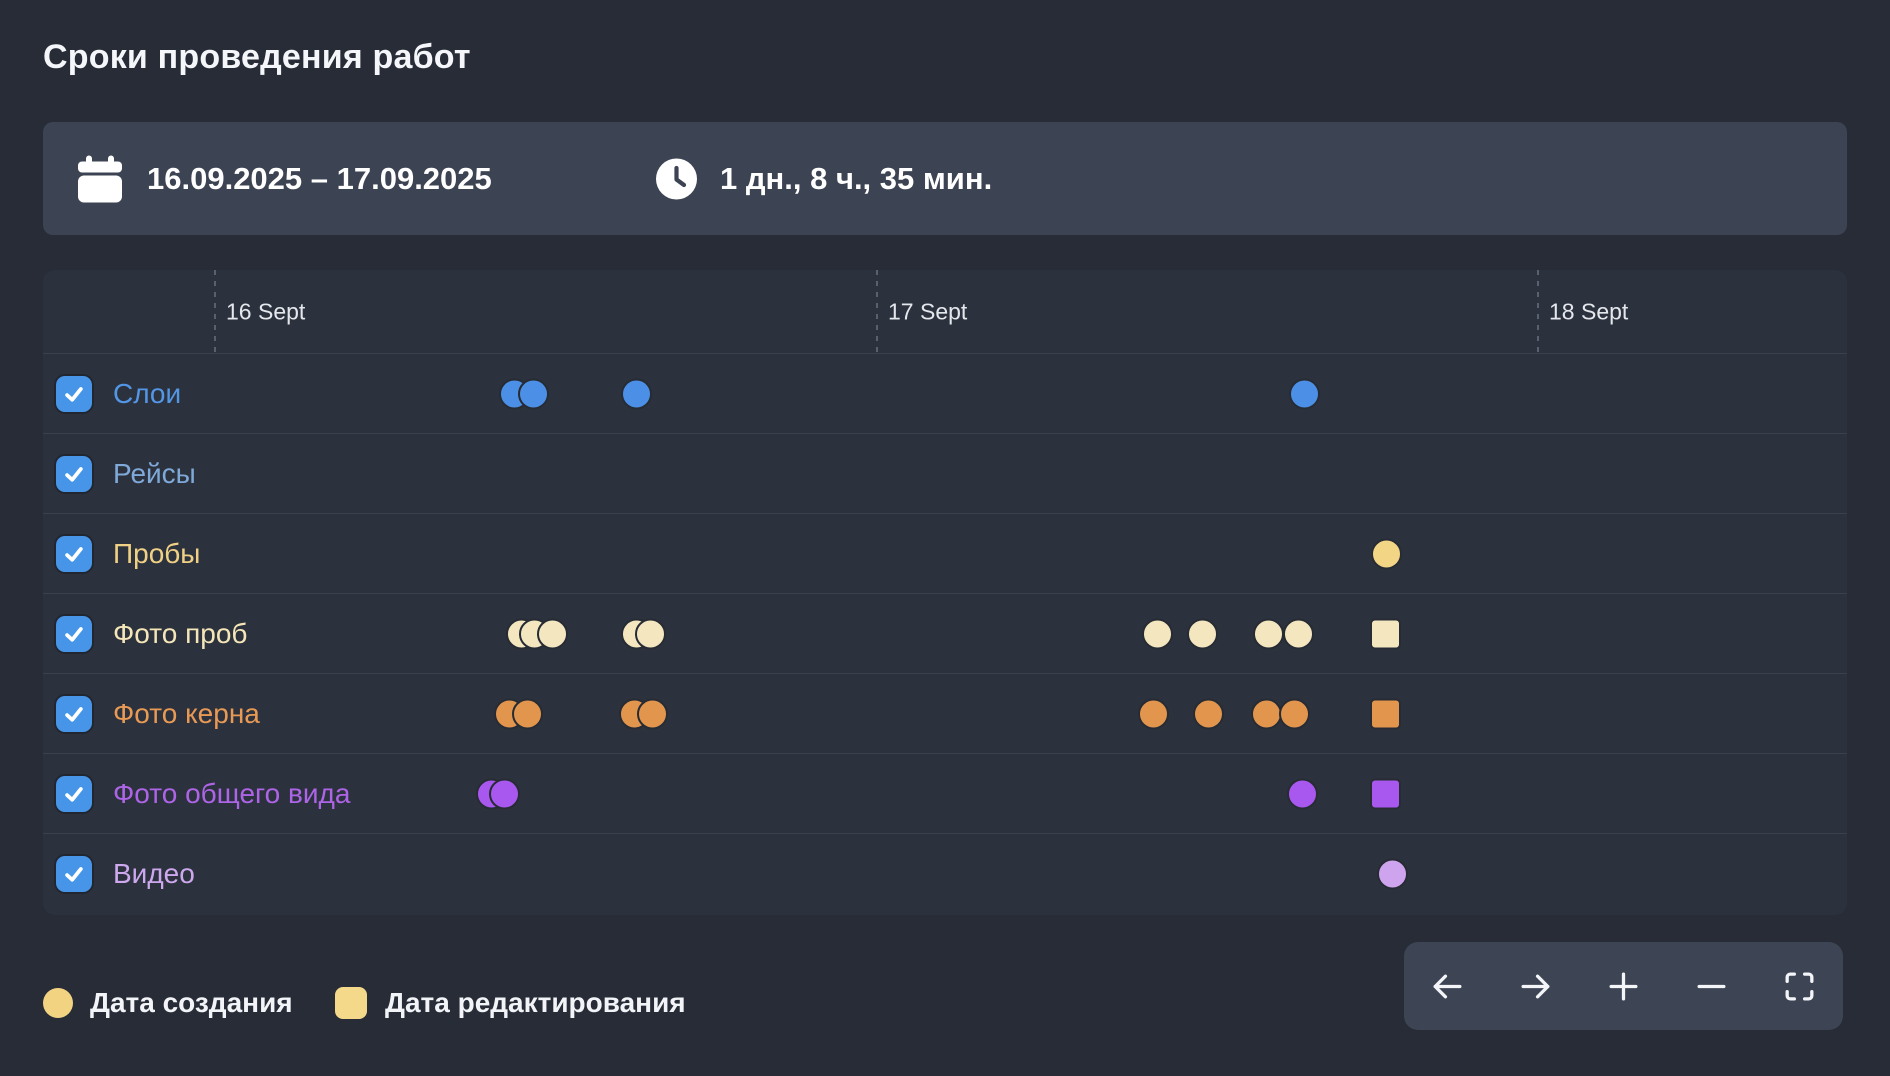  Describe the element at coordinates (856, 178) in the screenshot. I see `duration: 1 дн., 8 ч., 35 мин.` at that location.